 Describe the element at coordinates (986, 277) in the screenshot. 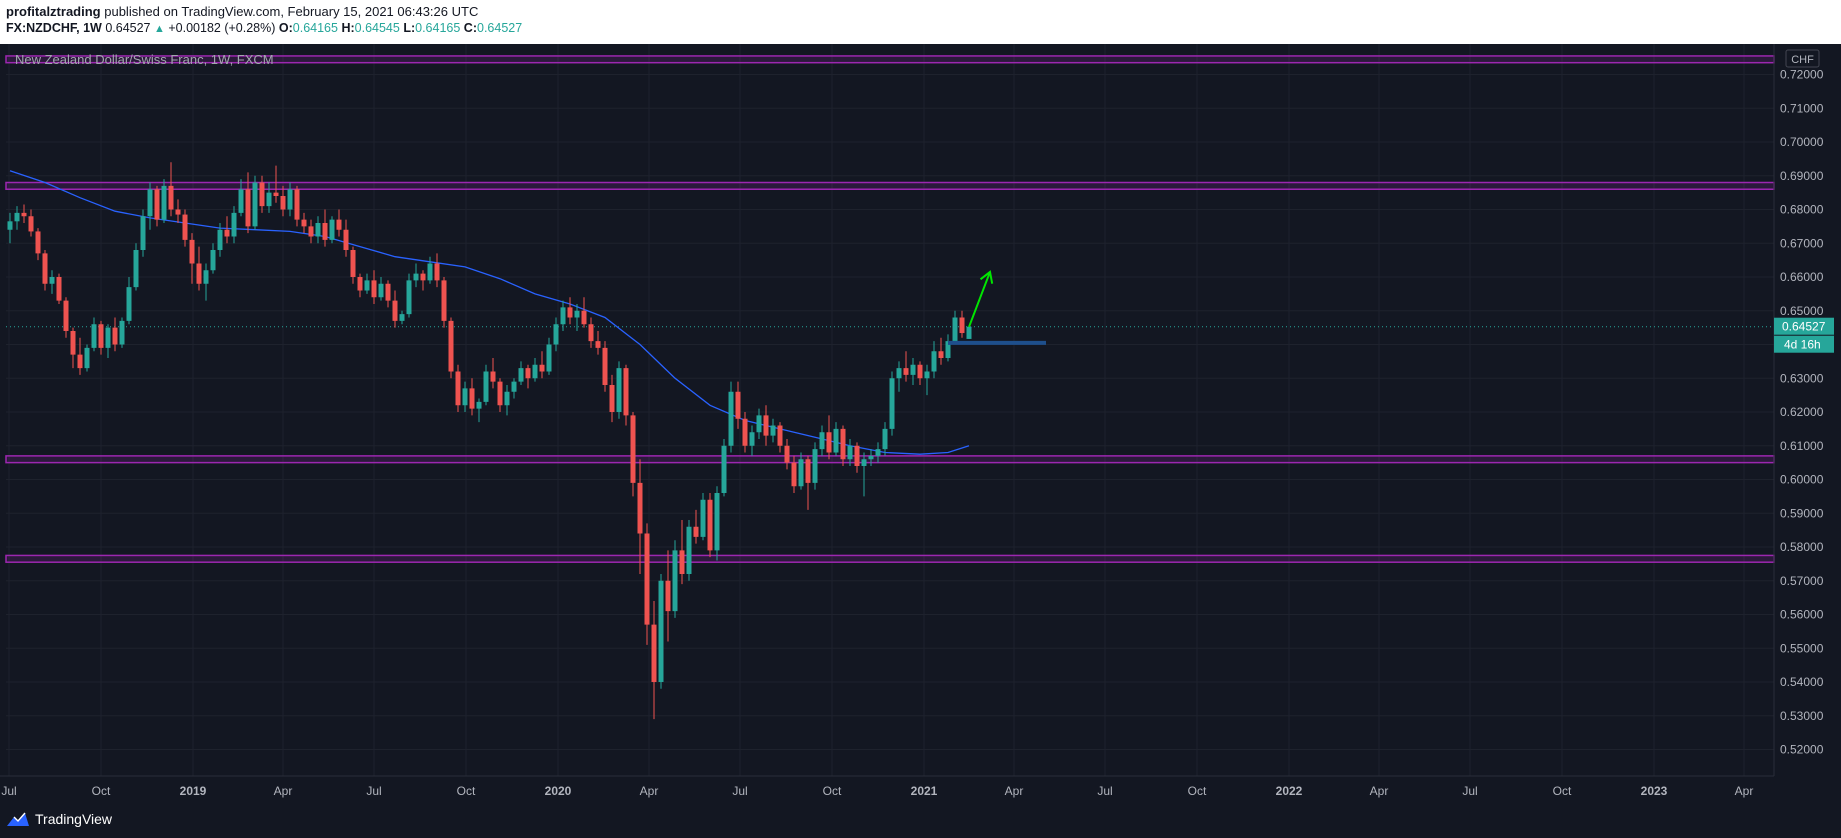

I see `forecast-arrow-head` at that location.